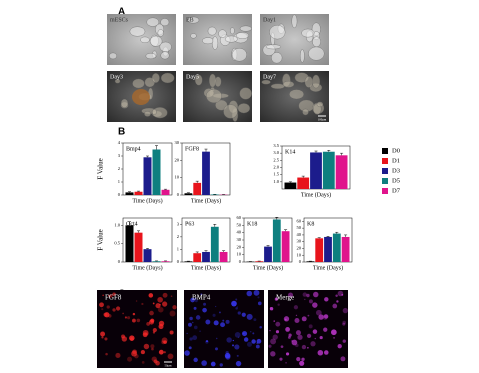 The image size is (479, 373). I want to click on scale-bar-label: 50μm, so click(169, 366).